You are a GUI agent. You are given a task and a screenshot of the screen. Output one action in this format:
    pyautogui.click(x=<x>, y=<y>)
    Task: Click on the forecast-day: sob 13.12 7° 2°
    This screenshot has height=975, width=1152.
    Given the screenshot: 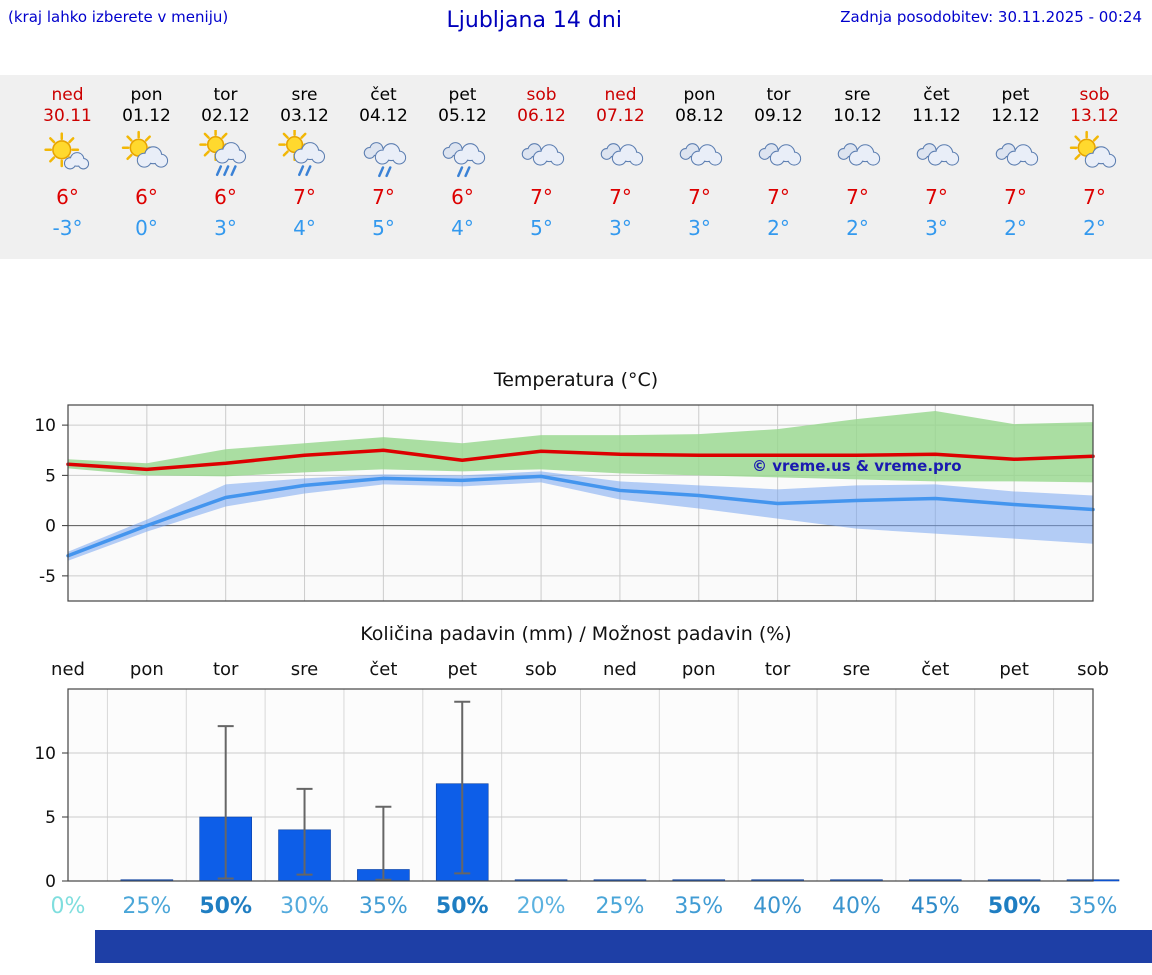 What is the action you would take?
    pyautogui.click(x=1094, y=172)
    